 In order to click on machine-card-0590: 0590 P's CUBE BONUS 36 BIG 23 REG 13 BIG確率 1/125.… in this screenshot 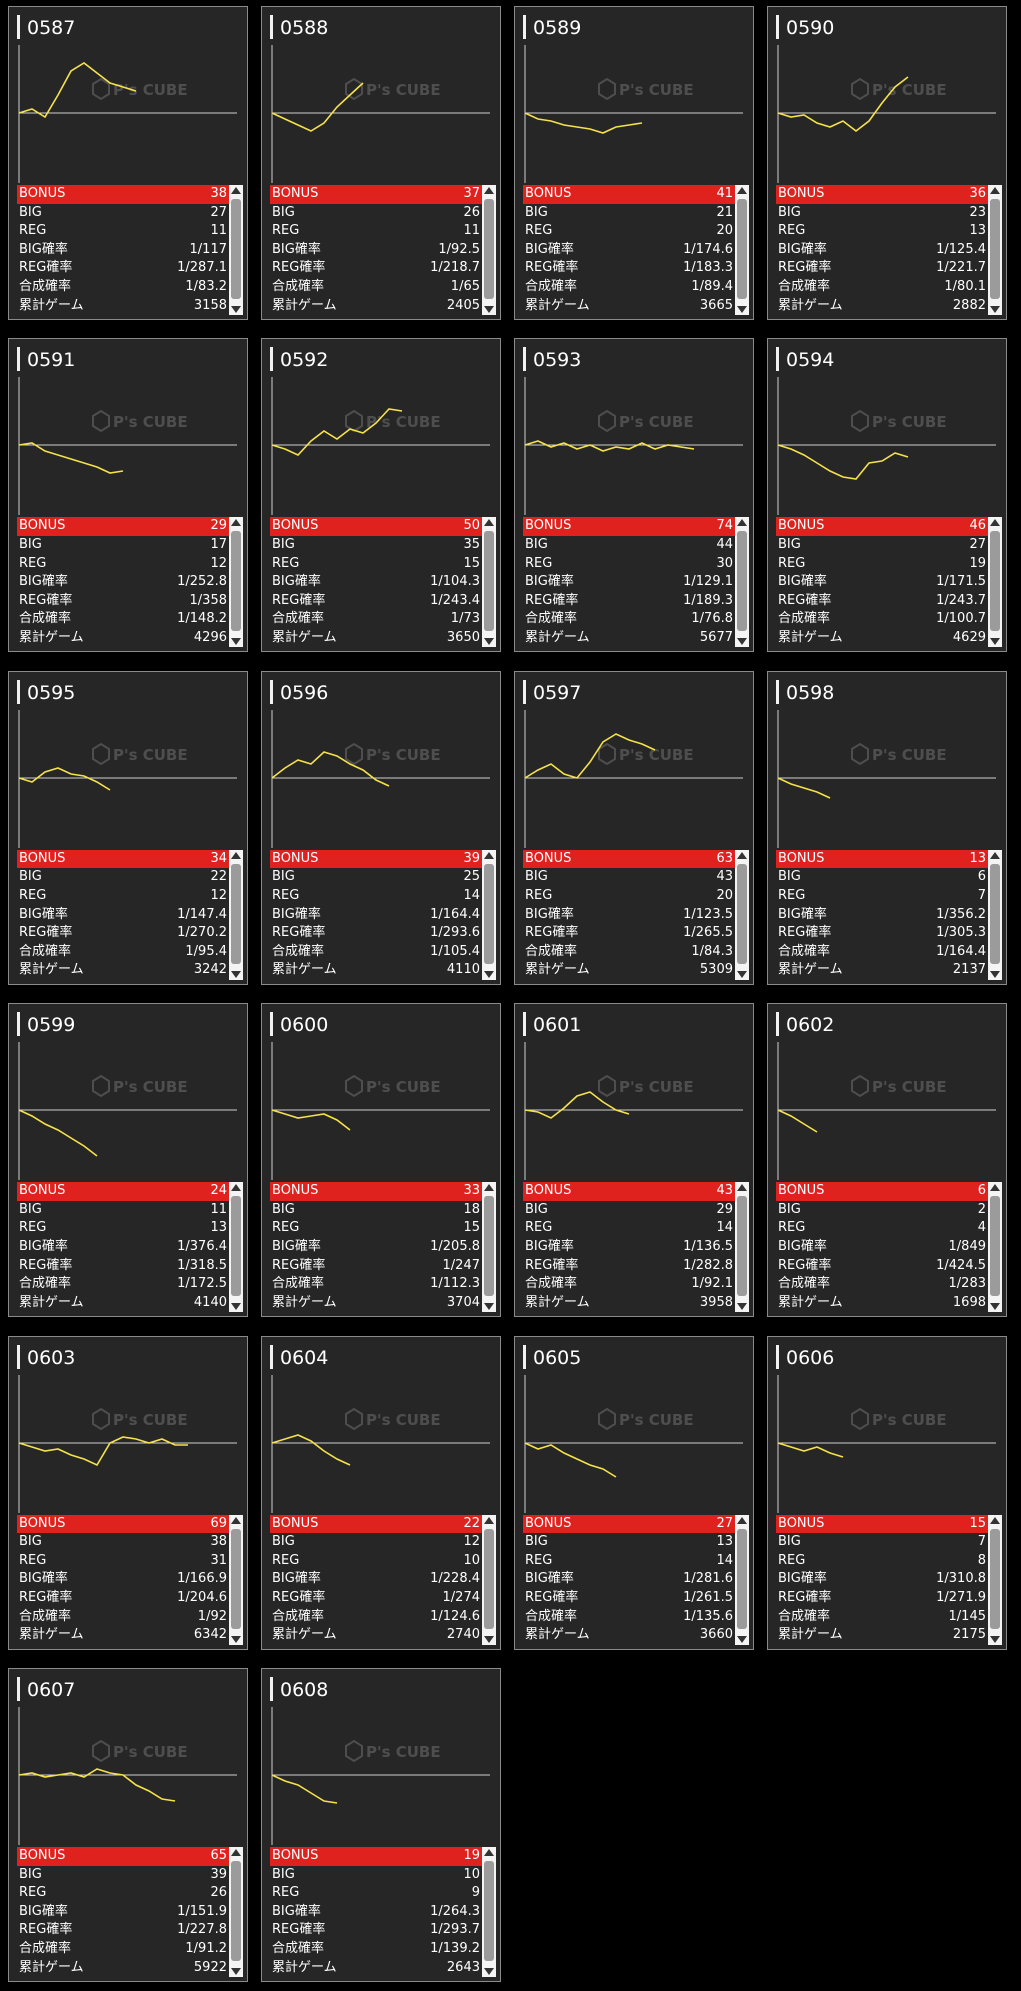, I will do `click(887, 163)`.